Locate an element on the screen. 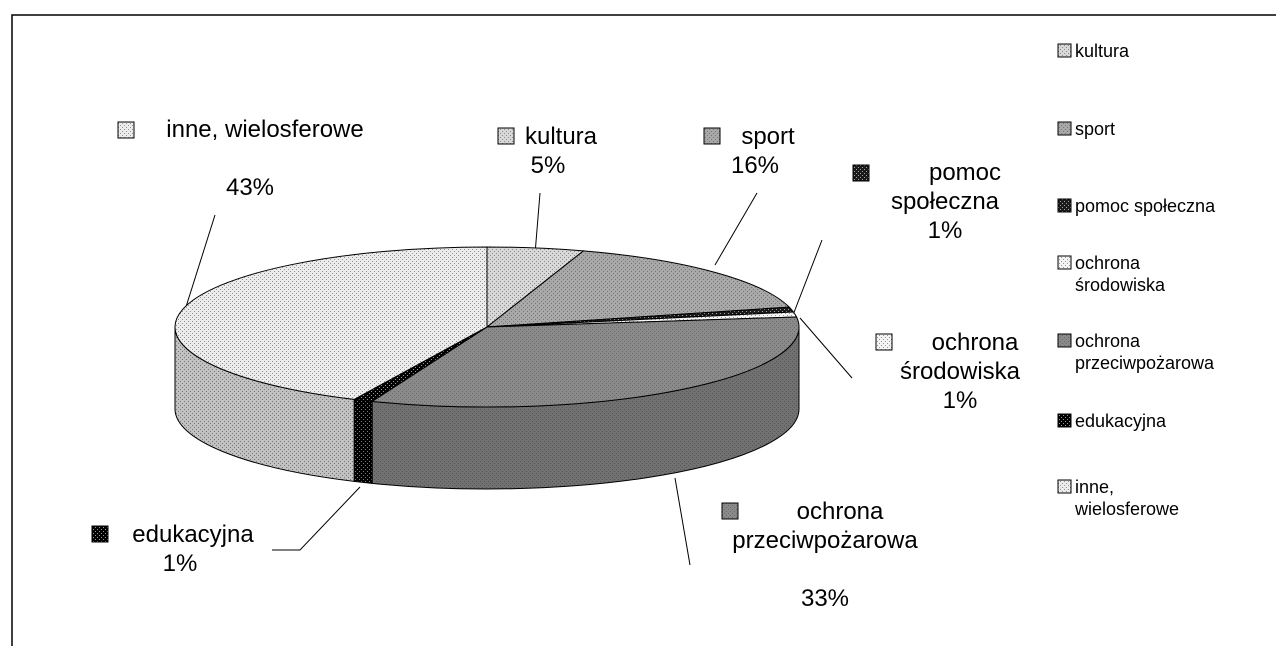 The image size is (1276, 646). data-label-name: pomoc społeczna is located at coordinates (946, 187).